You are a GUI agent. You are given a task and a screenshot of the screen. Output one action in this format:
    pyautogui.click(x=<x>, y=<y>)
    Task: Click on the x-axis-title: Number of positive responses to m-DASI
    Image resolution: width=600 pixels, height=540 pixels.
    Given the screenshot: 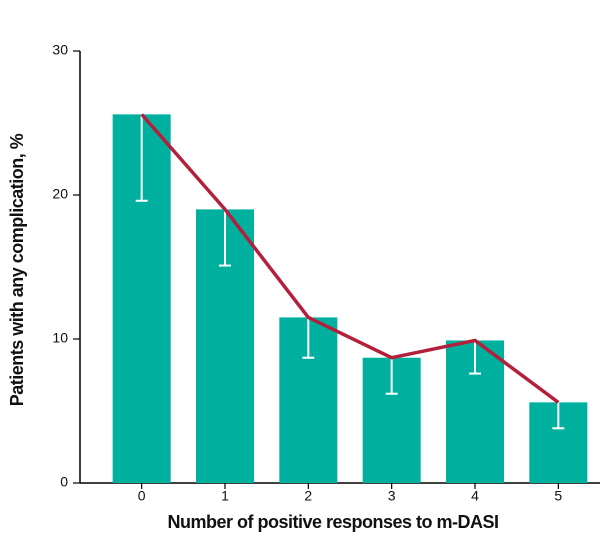 What is the action you would take?
    pyautogui.click(x=332, y=522)
    